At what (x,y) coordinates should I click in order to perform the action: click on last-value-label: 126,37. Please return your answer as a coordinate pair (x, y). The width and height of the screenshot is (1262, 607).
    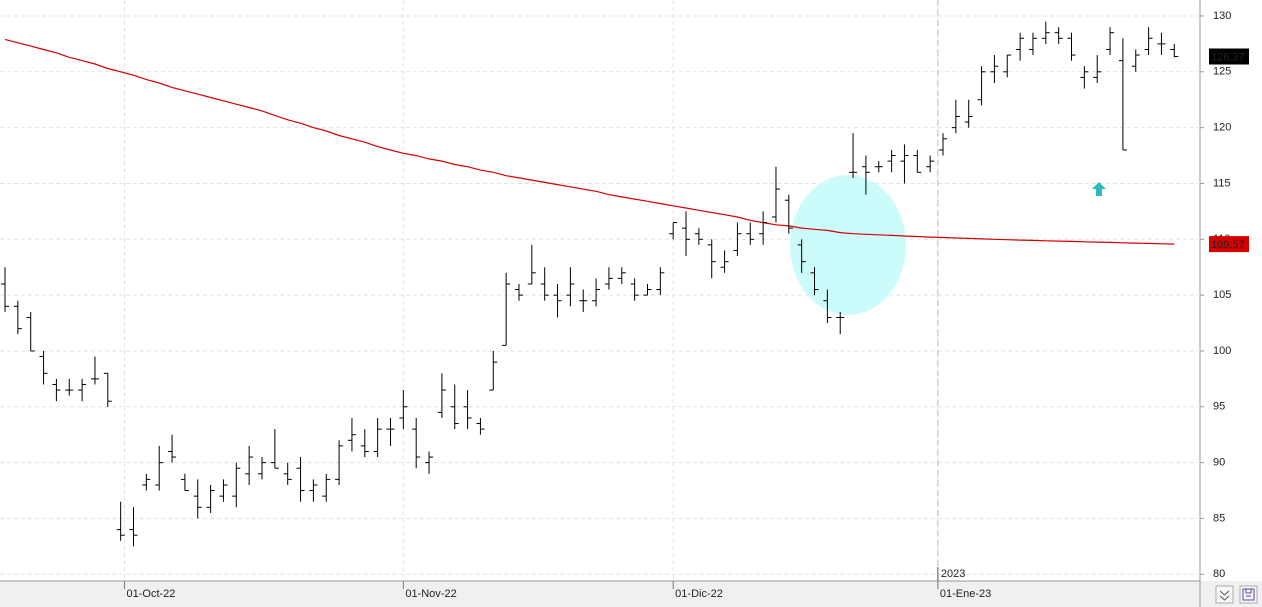
    Looking at the image, I should click on (1228, 57).